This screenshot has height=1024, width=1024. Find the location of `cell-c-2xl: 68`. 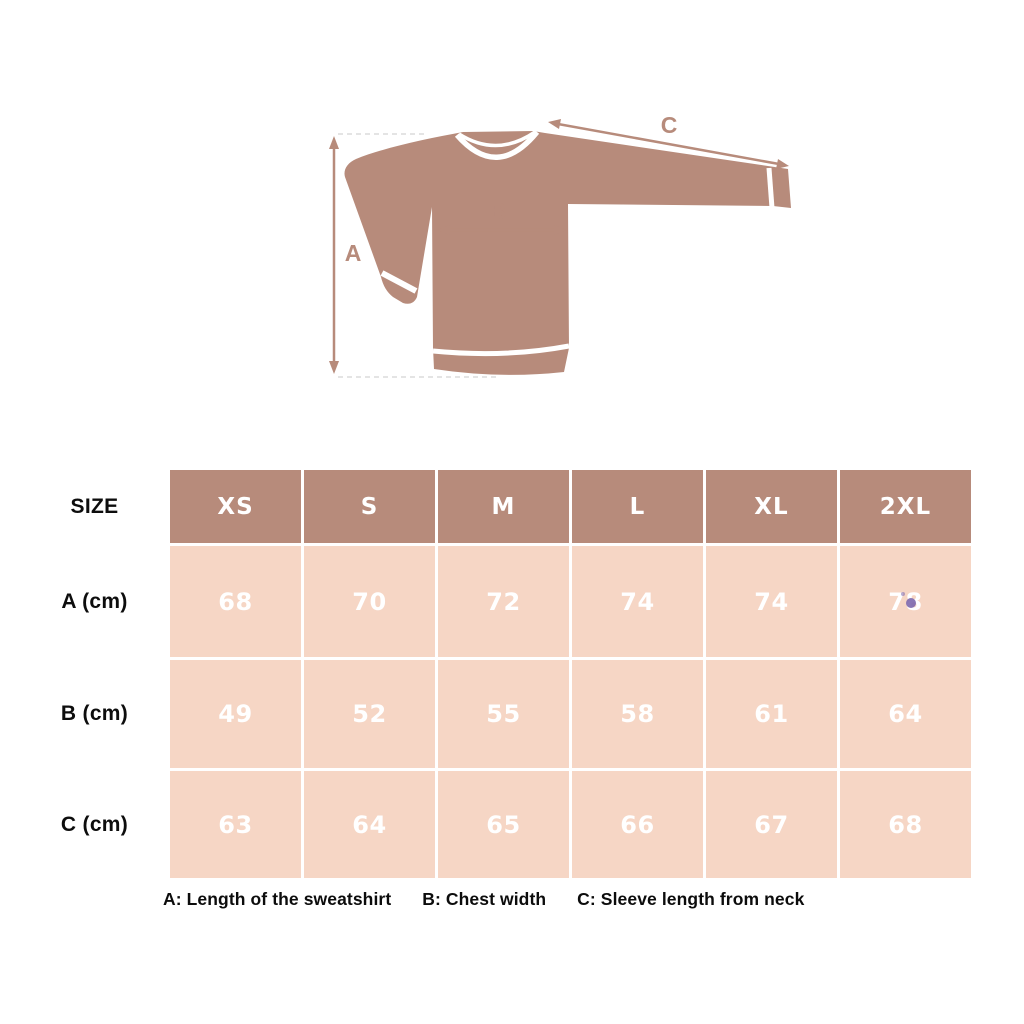

cell-c-2xl: 68 is located at coordinates (905, 824).